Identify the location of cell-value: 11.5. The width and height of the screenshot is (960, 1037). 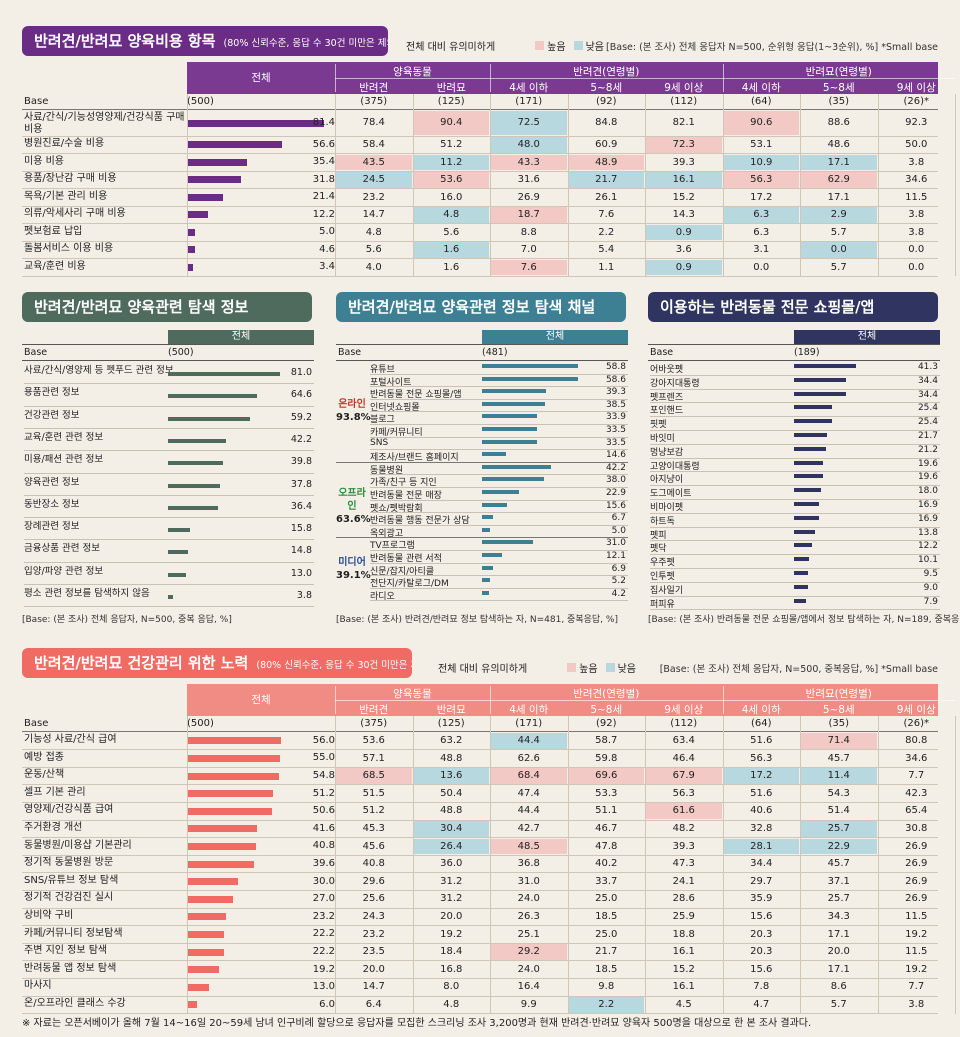
(916, 916).